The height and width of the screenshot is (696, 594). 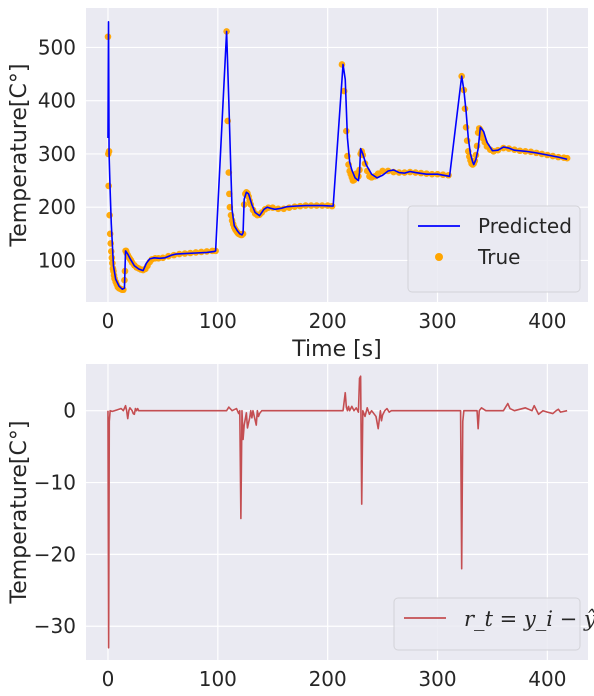 What do you see at coordinates (525, 226) in the screenshot?
I see `legend-label: Predicted` at bounding box center [525, 226].